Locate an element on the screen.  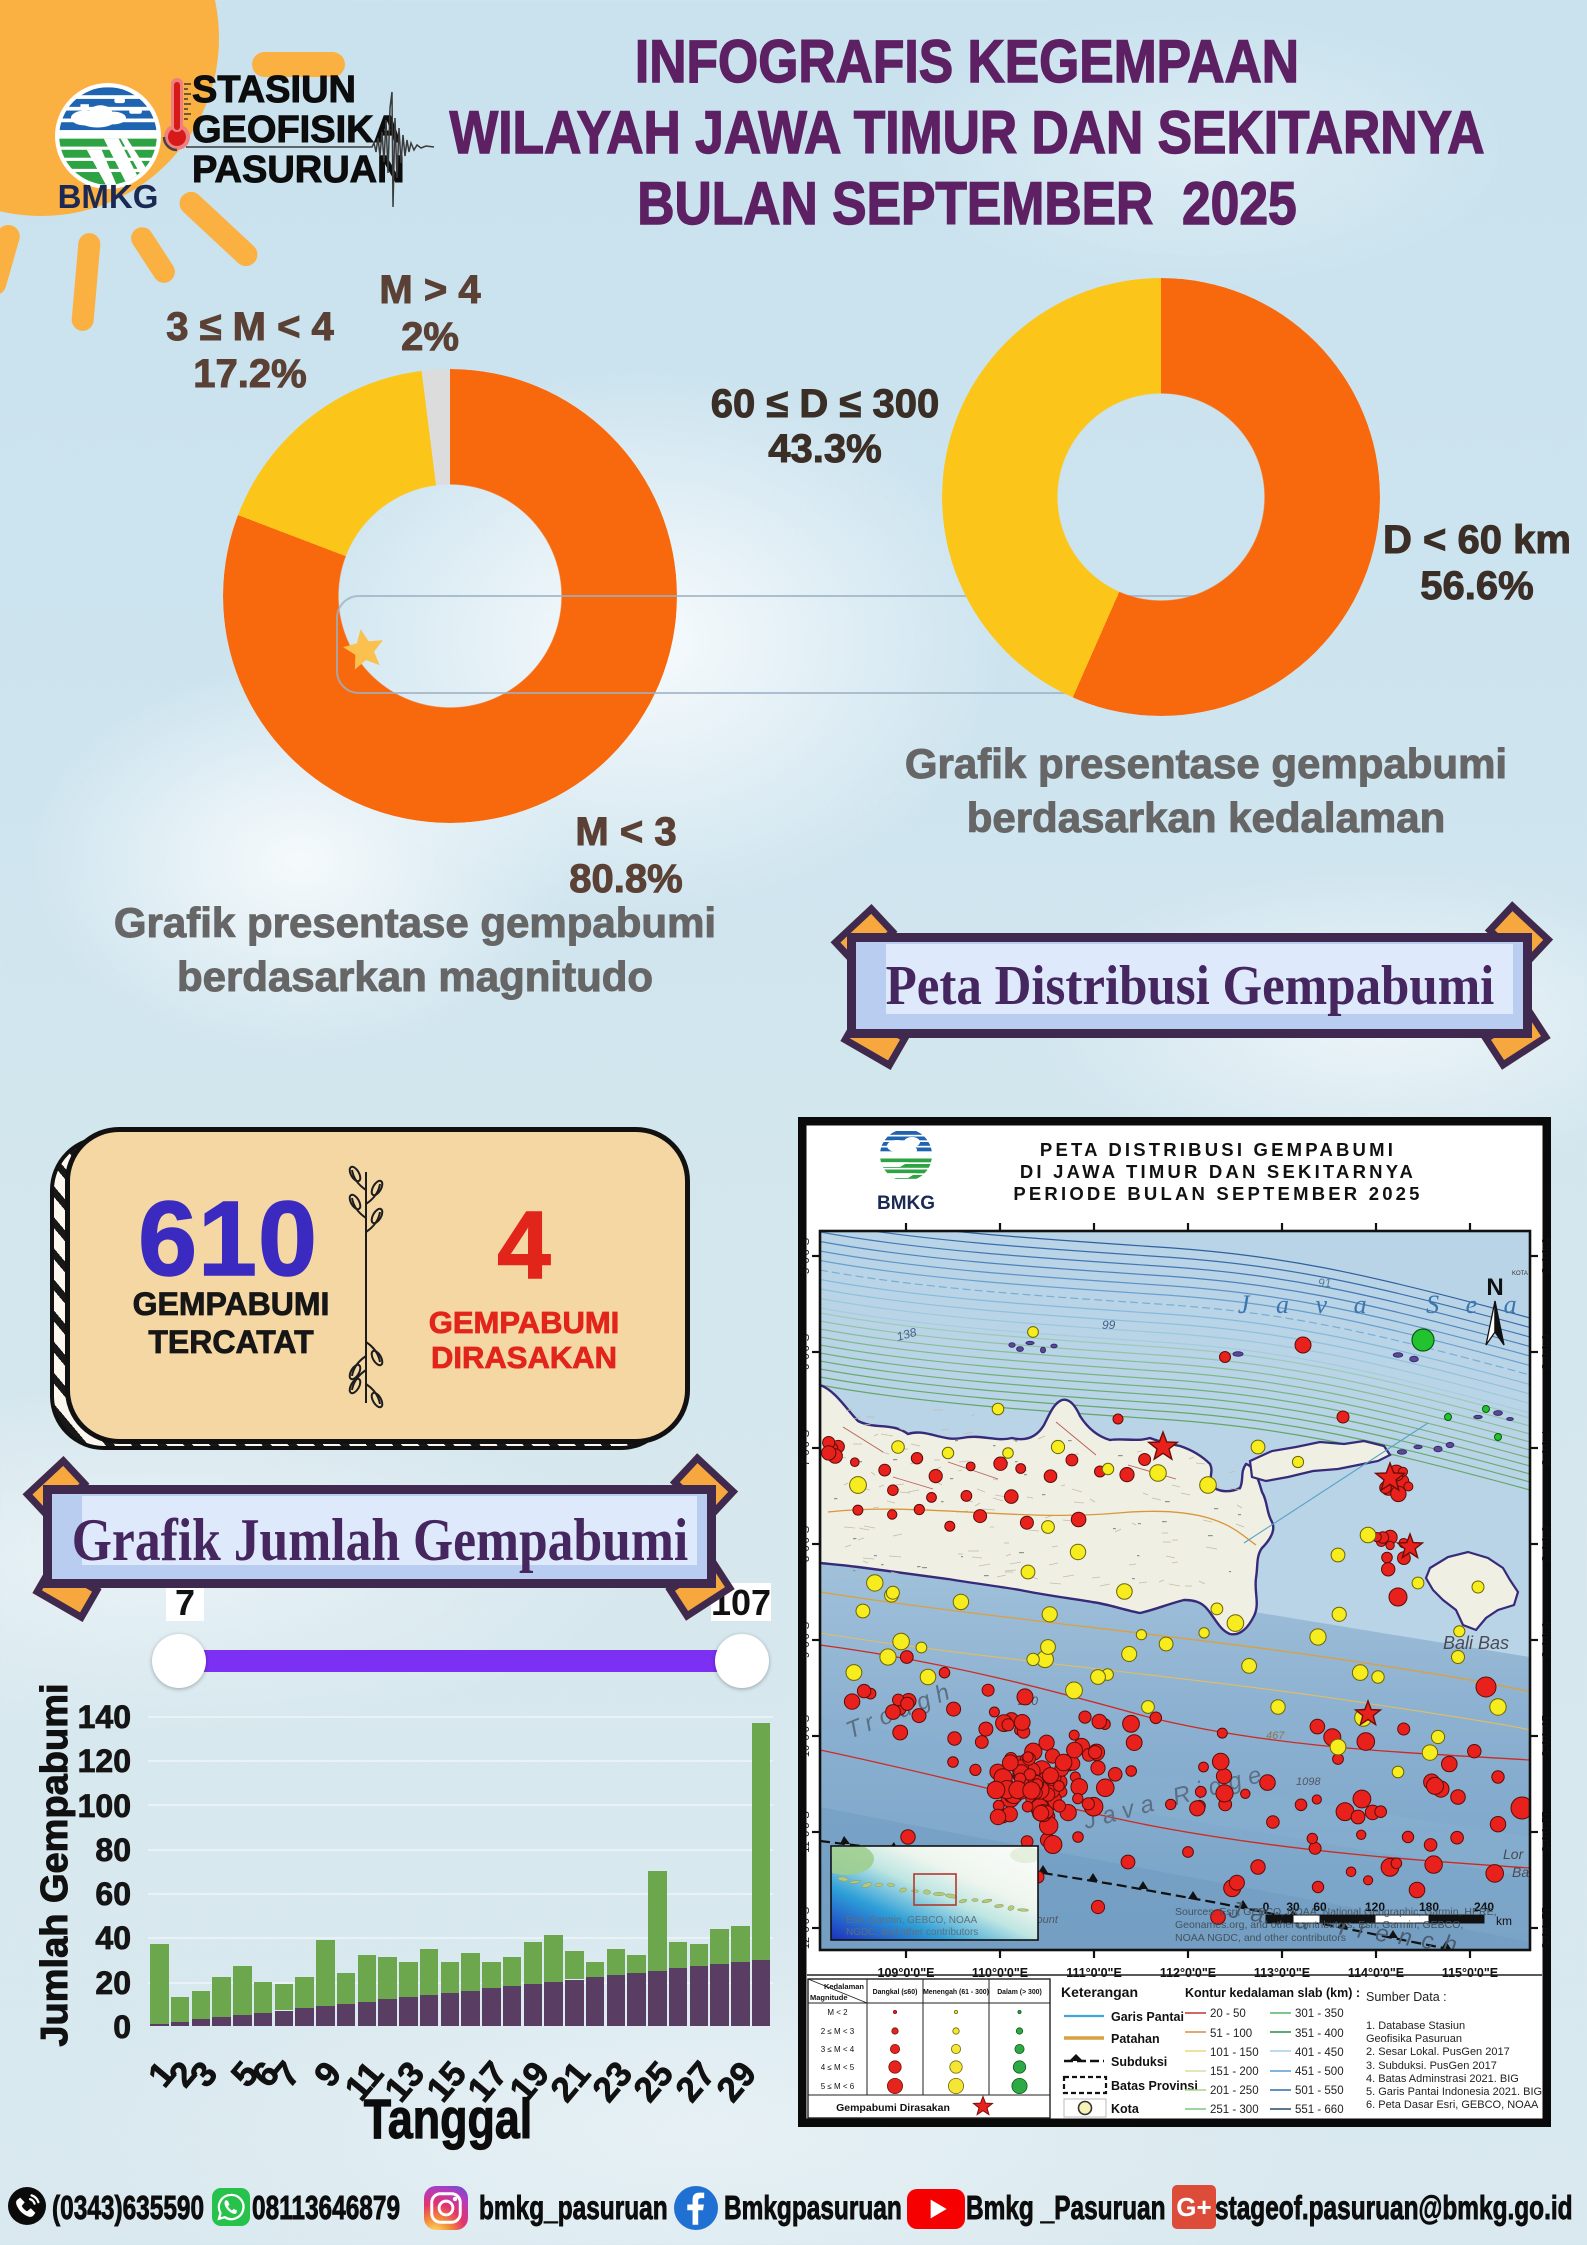
svg-text: 251 - 300 is located at coordinates (1234, 2110).